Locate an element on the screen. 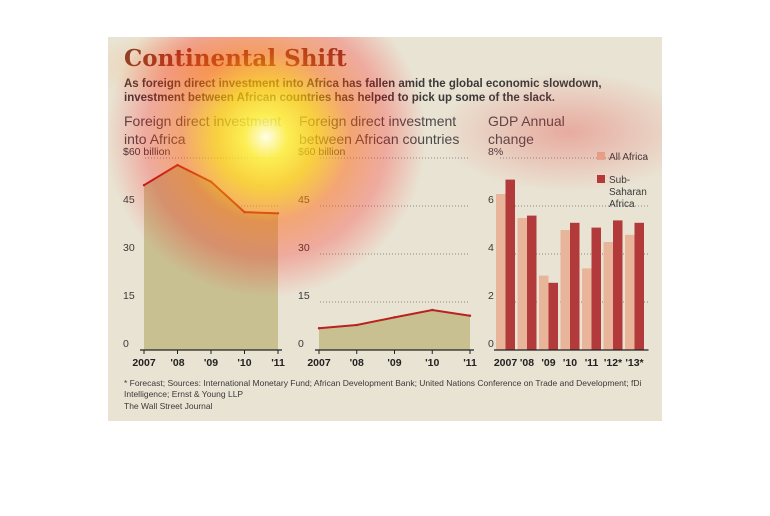 The height and width of the screenshot is (516, 770). y-tick-label-gdp: 0 is located at coordinates (491, 344).